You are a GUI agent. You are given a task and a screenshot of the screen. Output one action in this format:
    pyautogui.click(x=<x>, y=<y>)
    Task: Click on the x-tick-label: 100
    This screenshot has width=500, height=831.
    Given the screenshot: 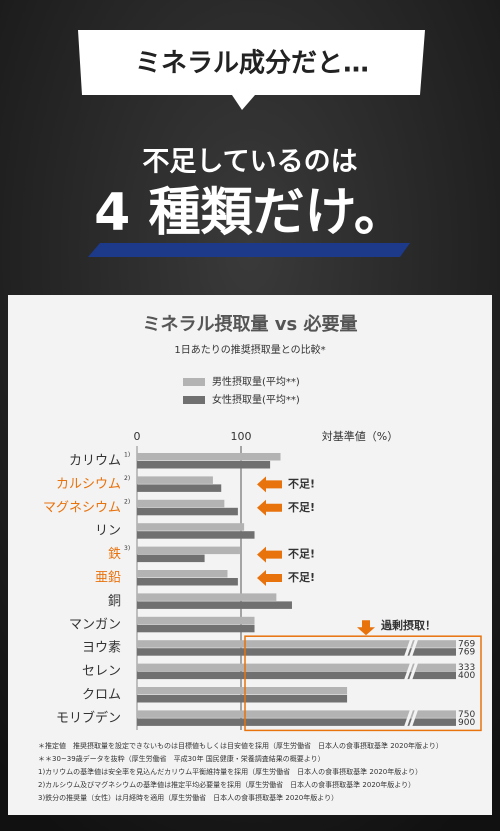 What is the action you would take?
    pyautogui.click(x=241, y=436)
    